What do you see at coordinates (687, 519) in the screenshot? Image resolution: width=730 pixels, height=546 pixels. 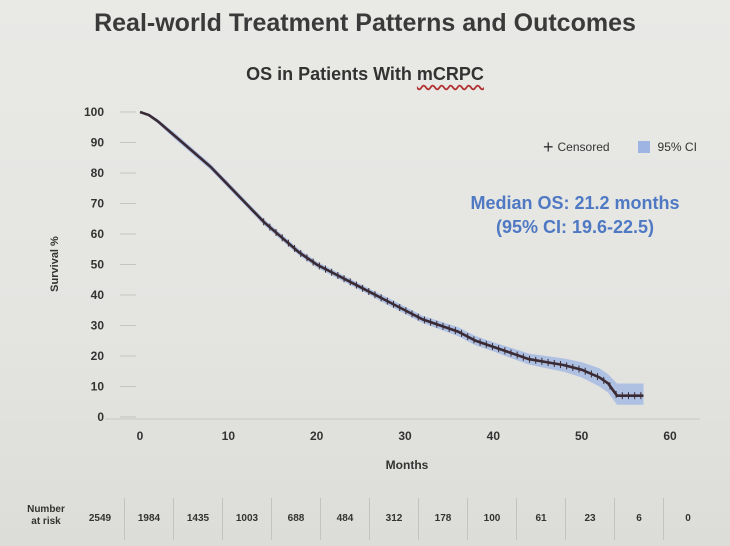 I see `risk-cell: 0` at bounding box center [687, 519].